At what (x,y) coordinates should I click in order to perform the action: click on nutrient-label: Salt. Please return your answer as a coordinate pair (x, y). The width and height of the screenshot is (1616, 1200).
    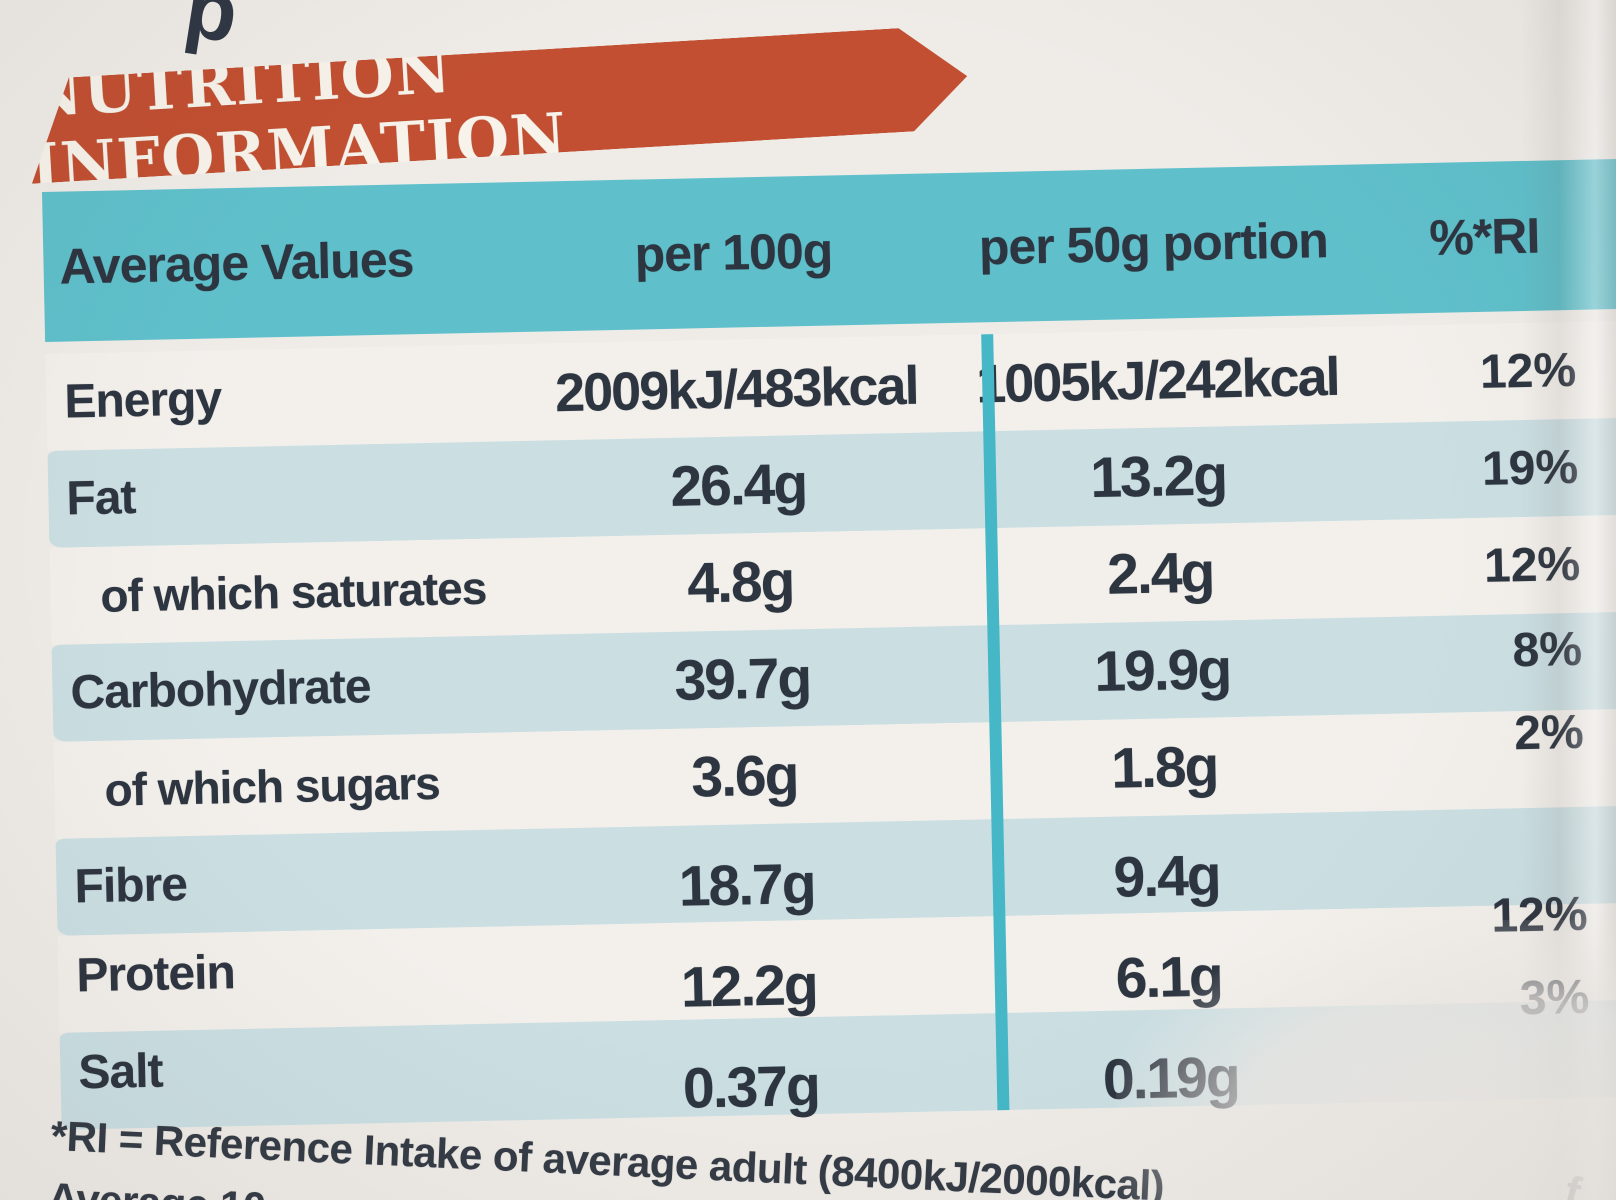
    Looking at the image, I should click on (120, 1072).